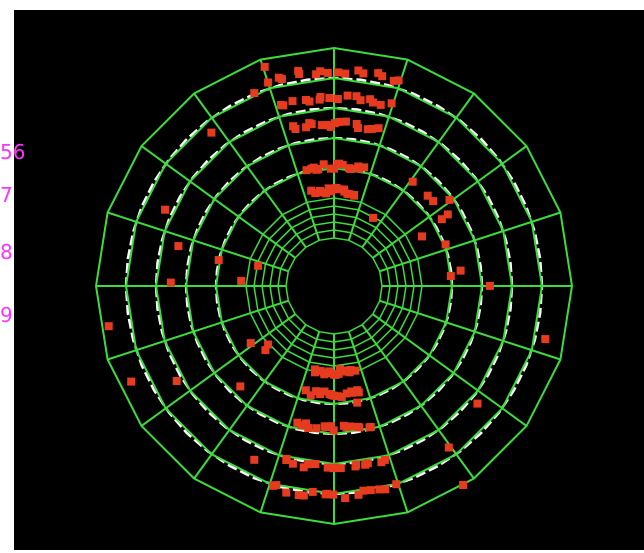 The height and width of the screenshot is (553, 644). I want to click on central-hole, so click(334, 286).